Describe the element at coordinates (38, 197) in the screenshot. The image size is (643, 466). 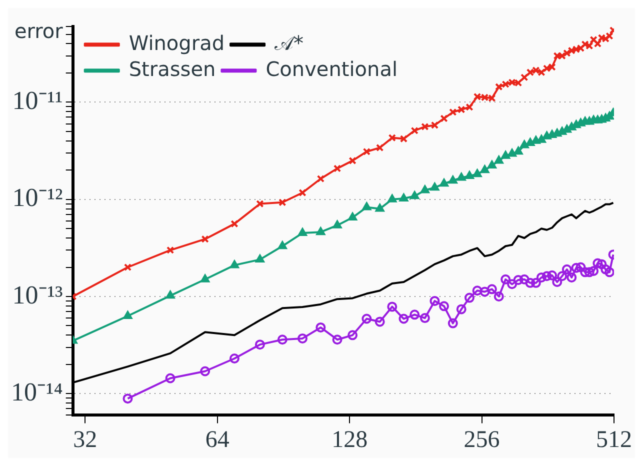
I see `y-tick-label: 10⁻¹²` at that location.